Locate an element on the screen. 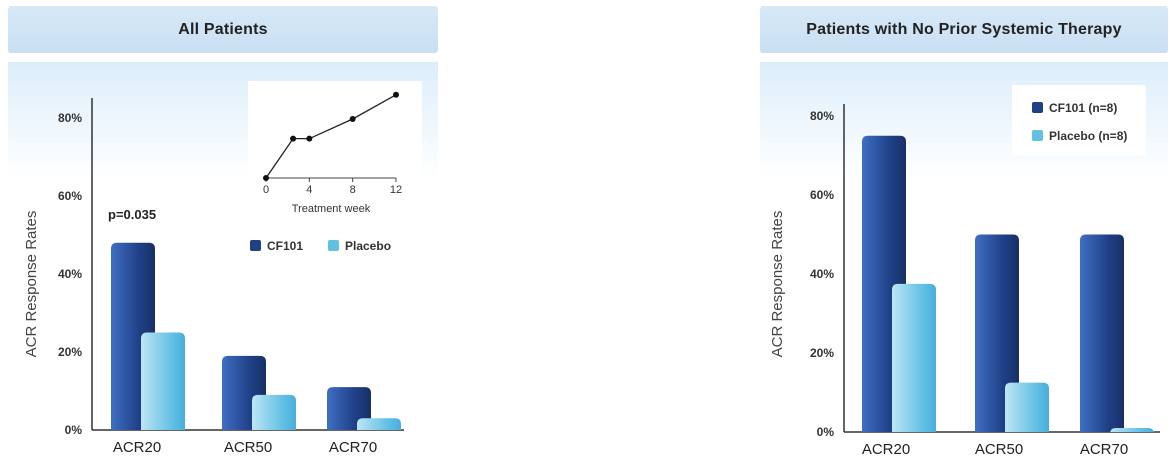  inset-x-tick-label: 4 is located at coordinates (309, 190).